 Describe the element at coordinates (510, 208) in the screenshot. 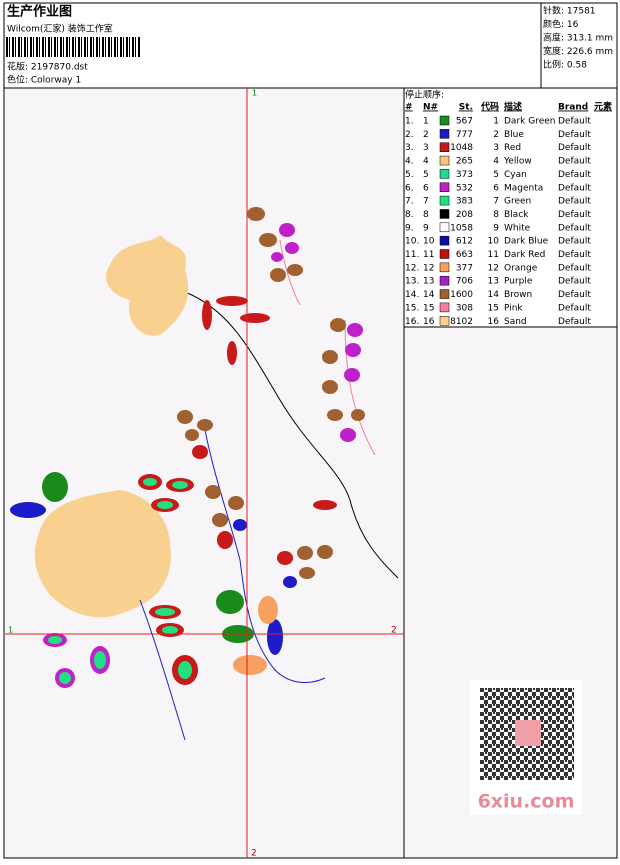

I see `table-bg` at that location.